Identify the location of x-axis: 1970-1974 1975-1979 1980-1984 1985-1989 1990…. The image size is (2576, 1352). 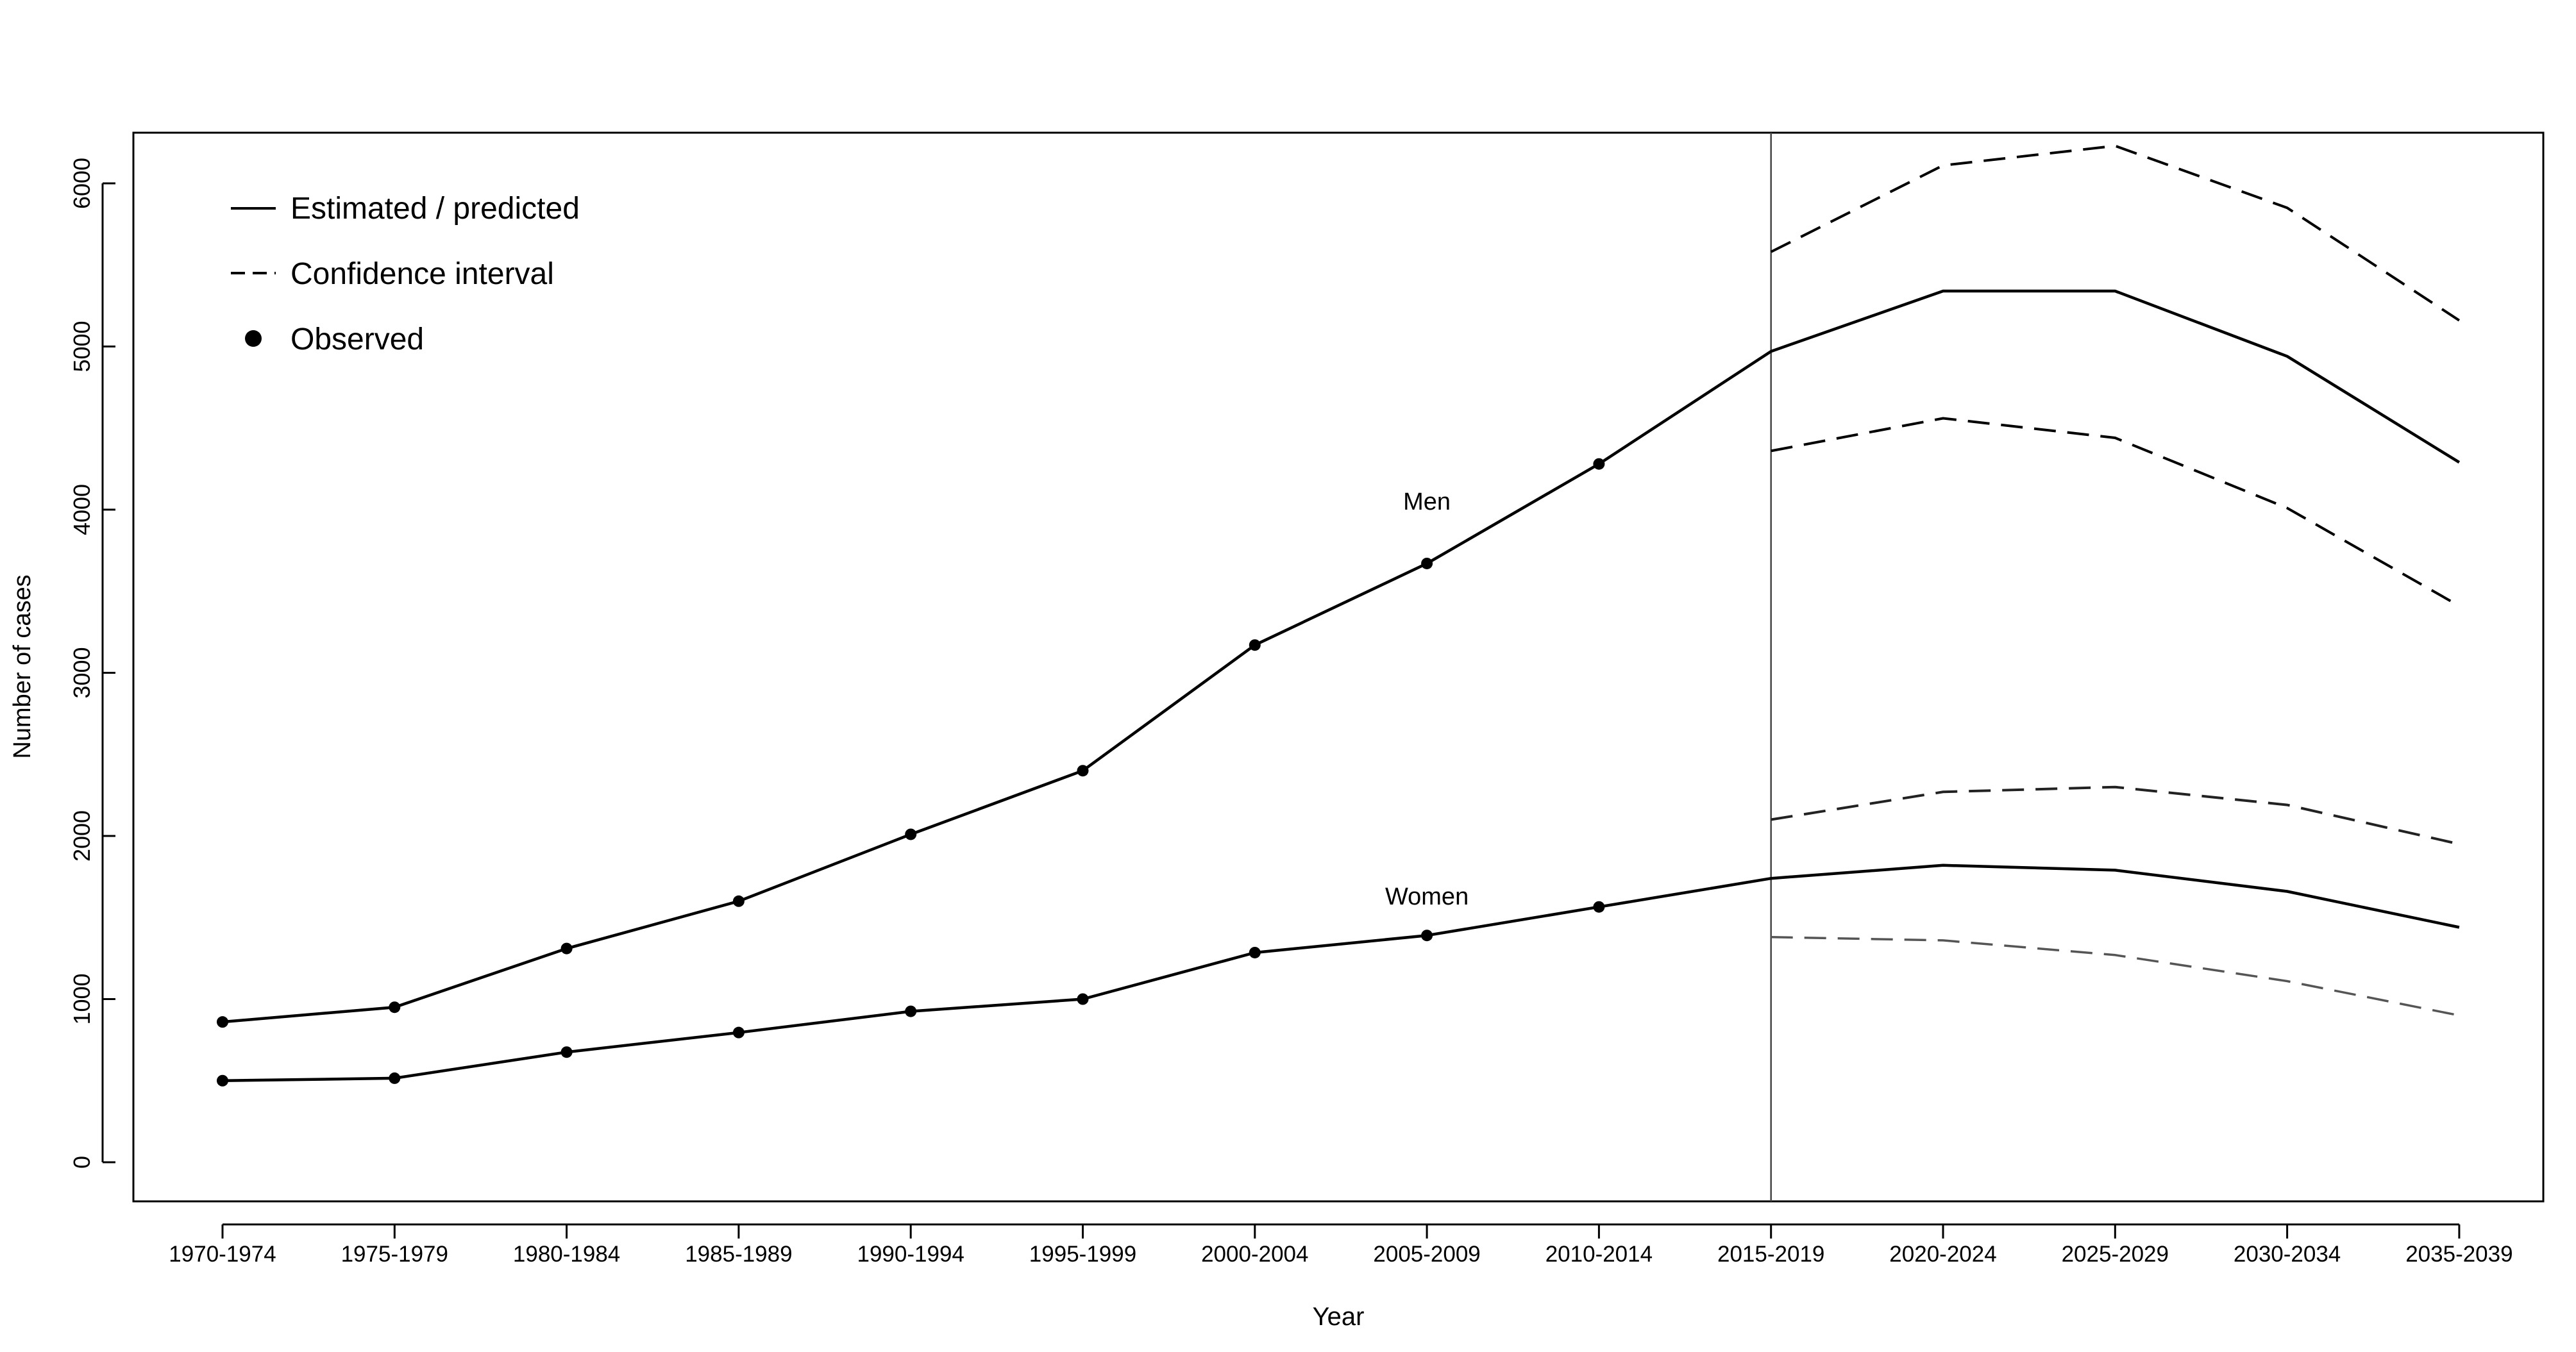
(1341, 1245).